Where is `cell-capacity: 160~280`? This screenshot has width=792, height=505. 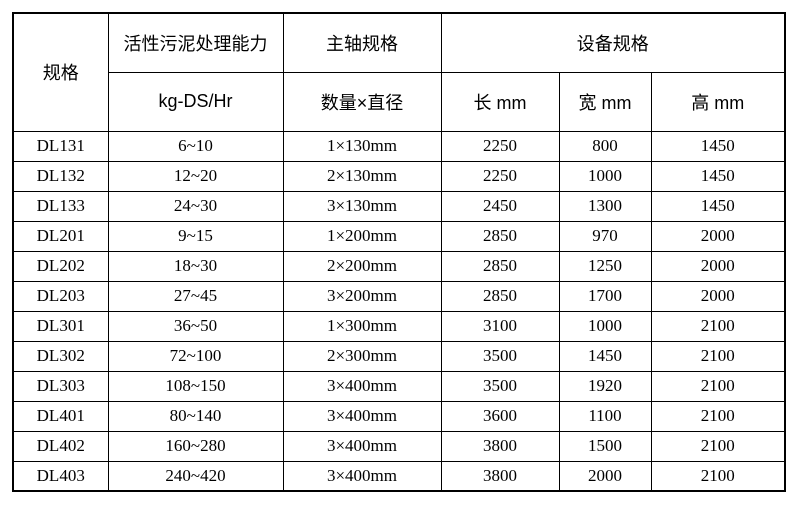
cell-capacity: 160~280 is located at coordinates (195, 446).